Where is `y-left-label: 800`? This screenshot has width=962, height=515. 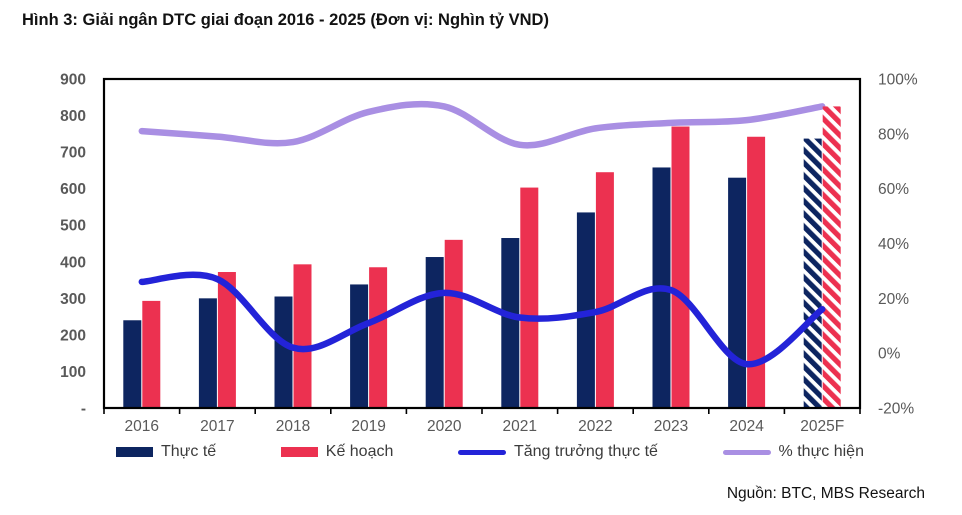
y-left-label: 800 is located at coordinates (73, 116).